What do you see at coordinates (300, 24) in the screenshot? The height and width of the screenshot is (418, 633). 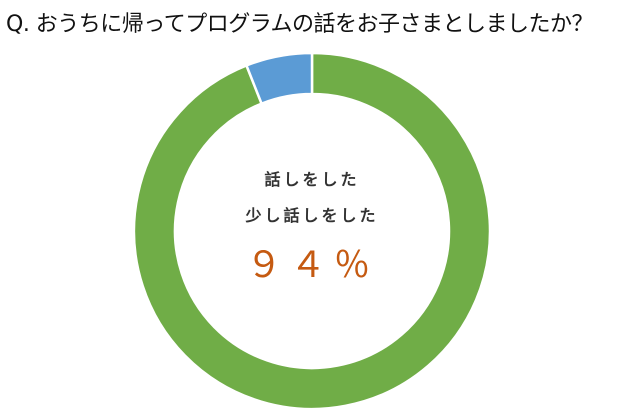 I see `chart-title: Q. おうちに帰ってプログラムの話をお子さまとしましたか？` at bounding box center [300, 24].